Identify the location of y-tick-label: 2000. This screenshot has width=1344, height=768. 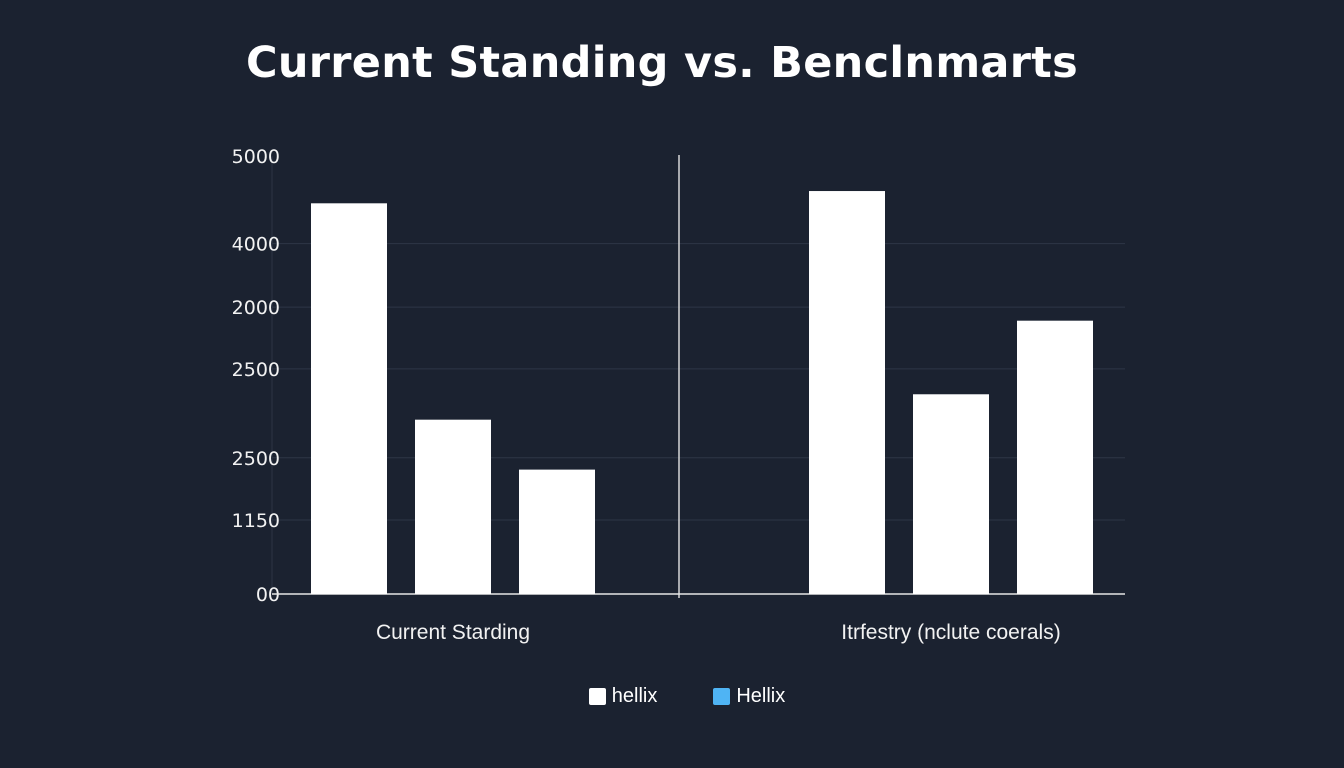
(256, 308).